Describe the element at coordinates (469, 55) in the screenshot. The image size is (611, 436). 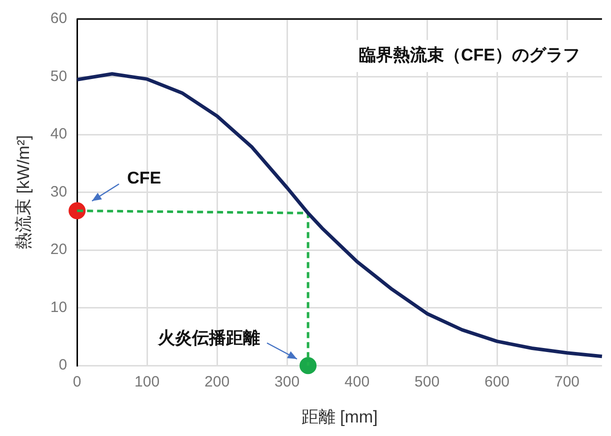
I see `text: 臨界熱流束（CFE）のグラフ` at that location.